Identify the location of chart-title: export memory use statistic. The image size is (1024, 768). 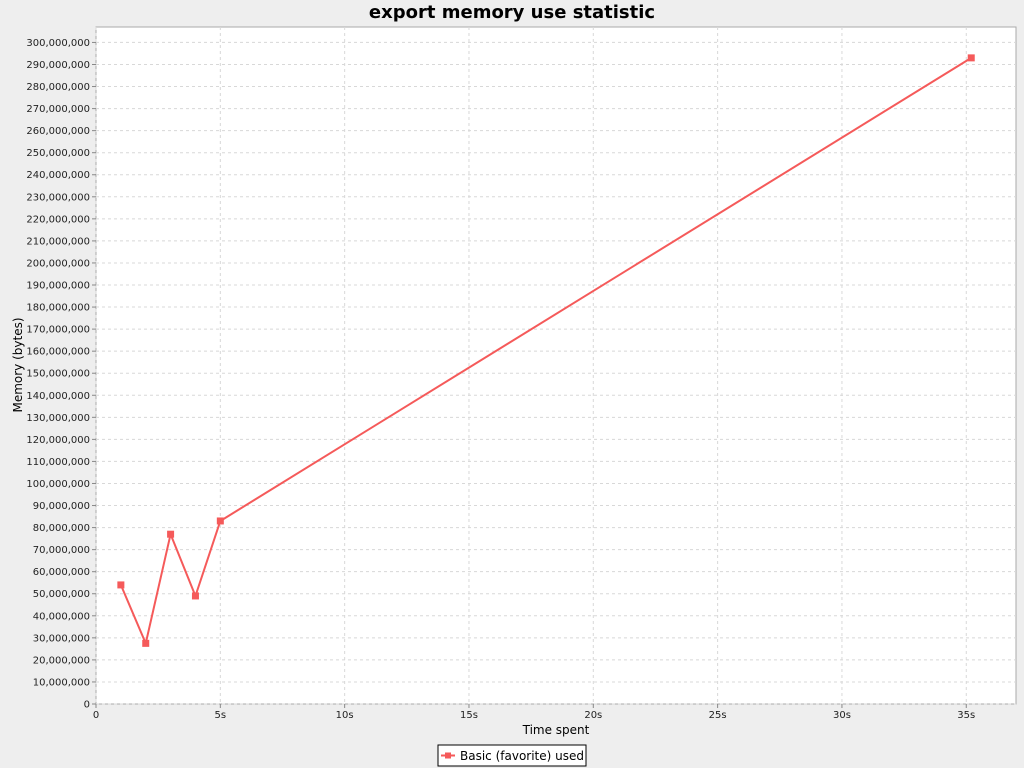
(512, 12).